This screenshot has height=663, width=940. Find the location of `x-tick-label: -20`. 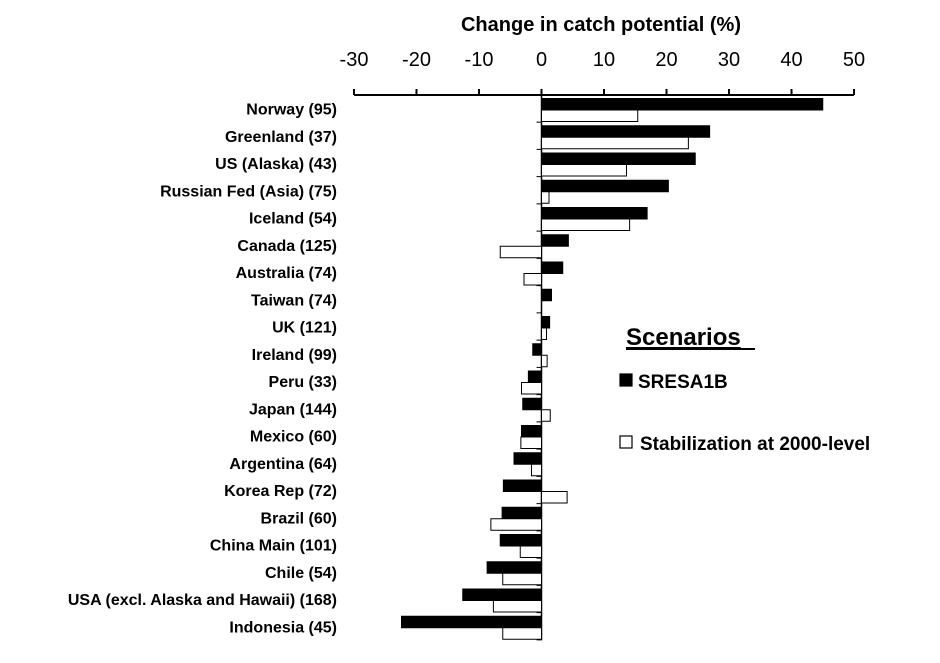

x-tick-label: -20 is located at coordinates (416, 60).